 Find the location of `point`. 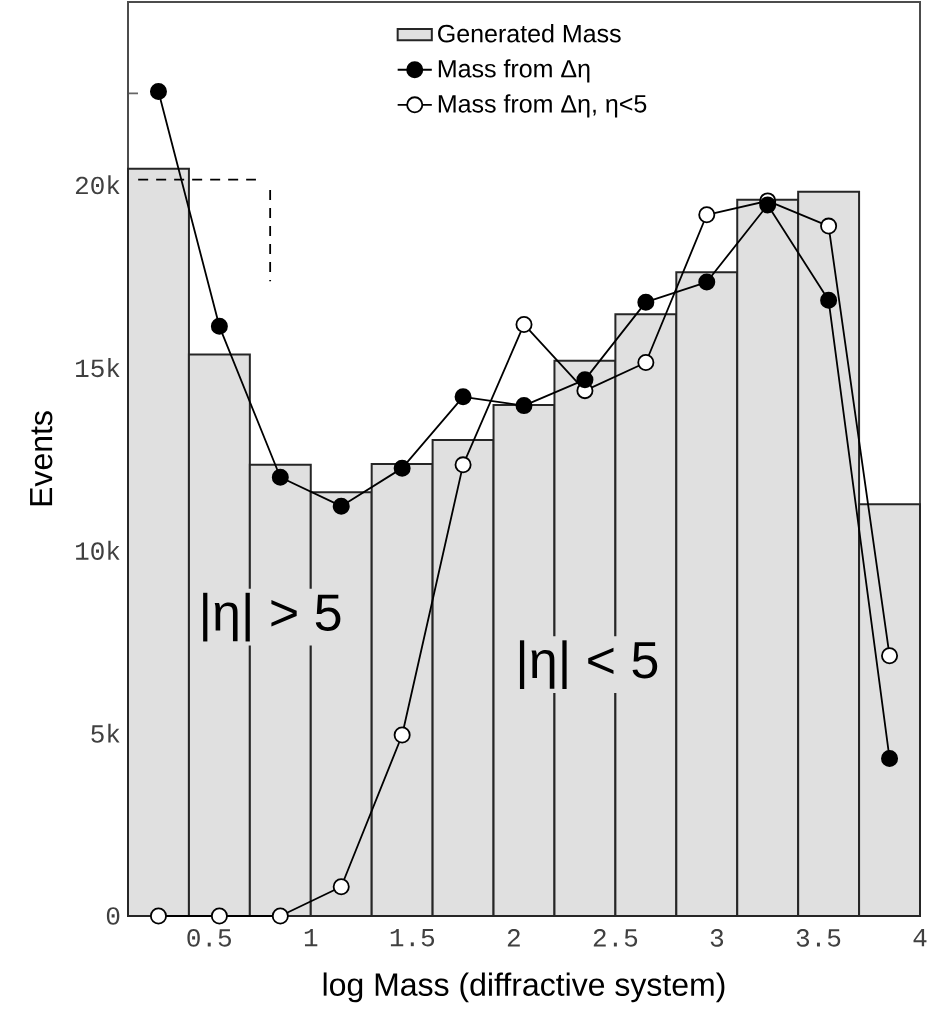

point is located at coordinates (158, 92).